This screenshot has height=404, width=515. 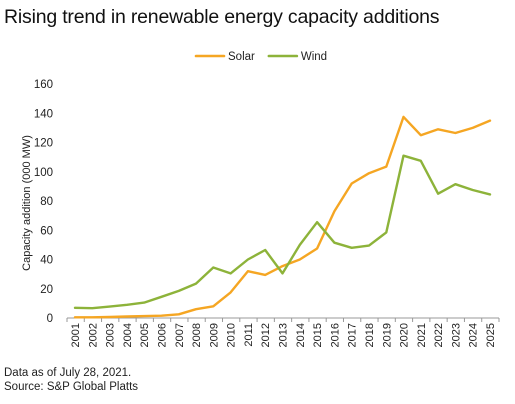 What do you see at coordinates (232, 335) in the screenshot?
I see `x-tick-label: 2010` at bounding box center [232, 335].